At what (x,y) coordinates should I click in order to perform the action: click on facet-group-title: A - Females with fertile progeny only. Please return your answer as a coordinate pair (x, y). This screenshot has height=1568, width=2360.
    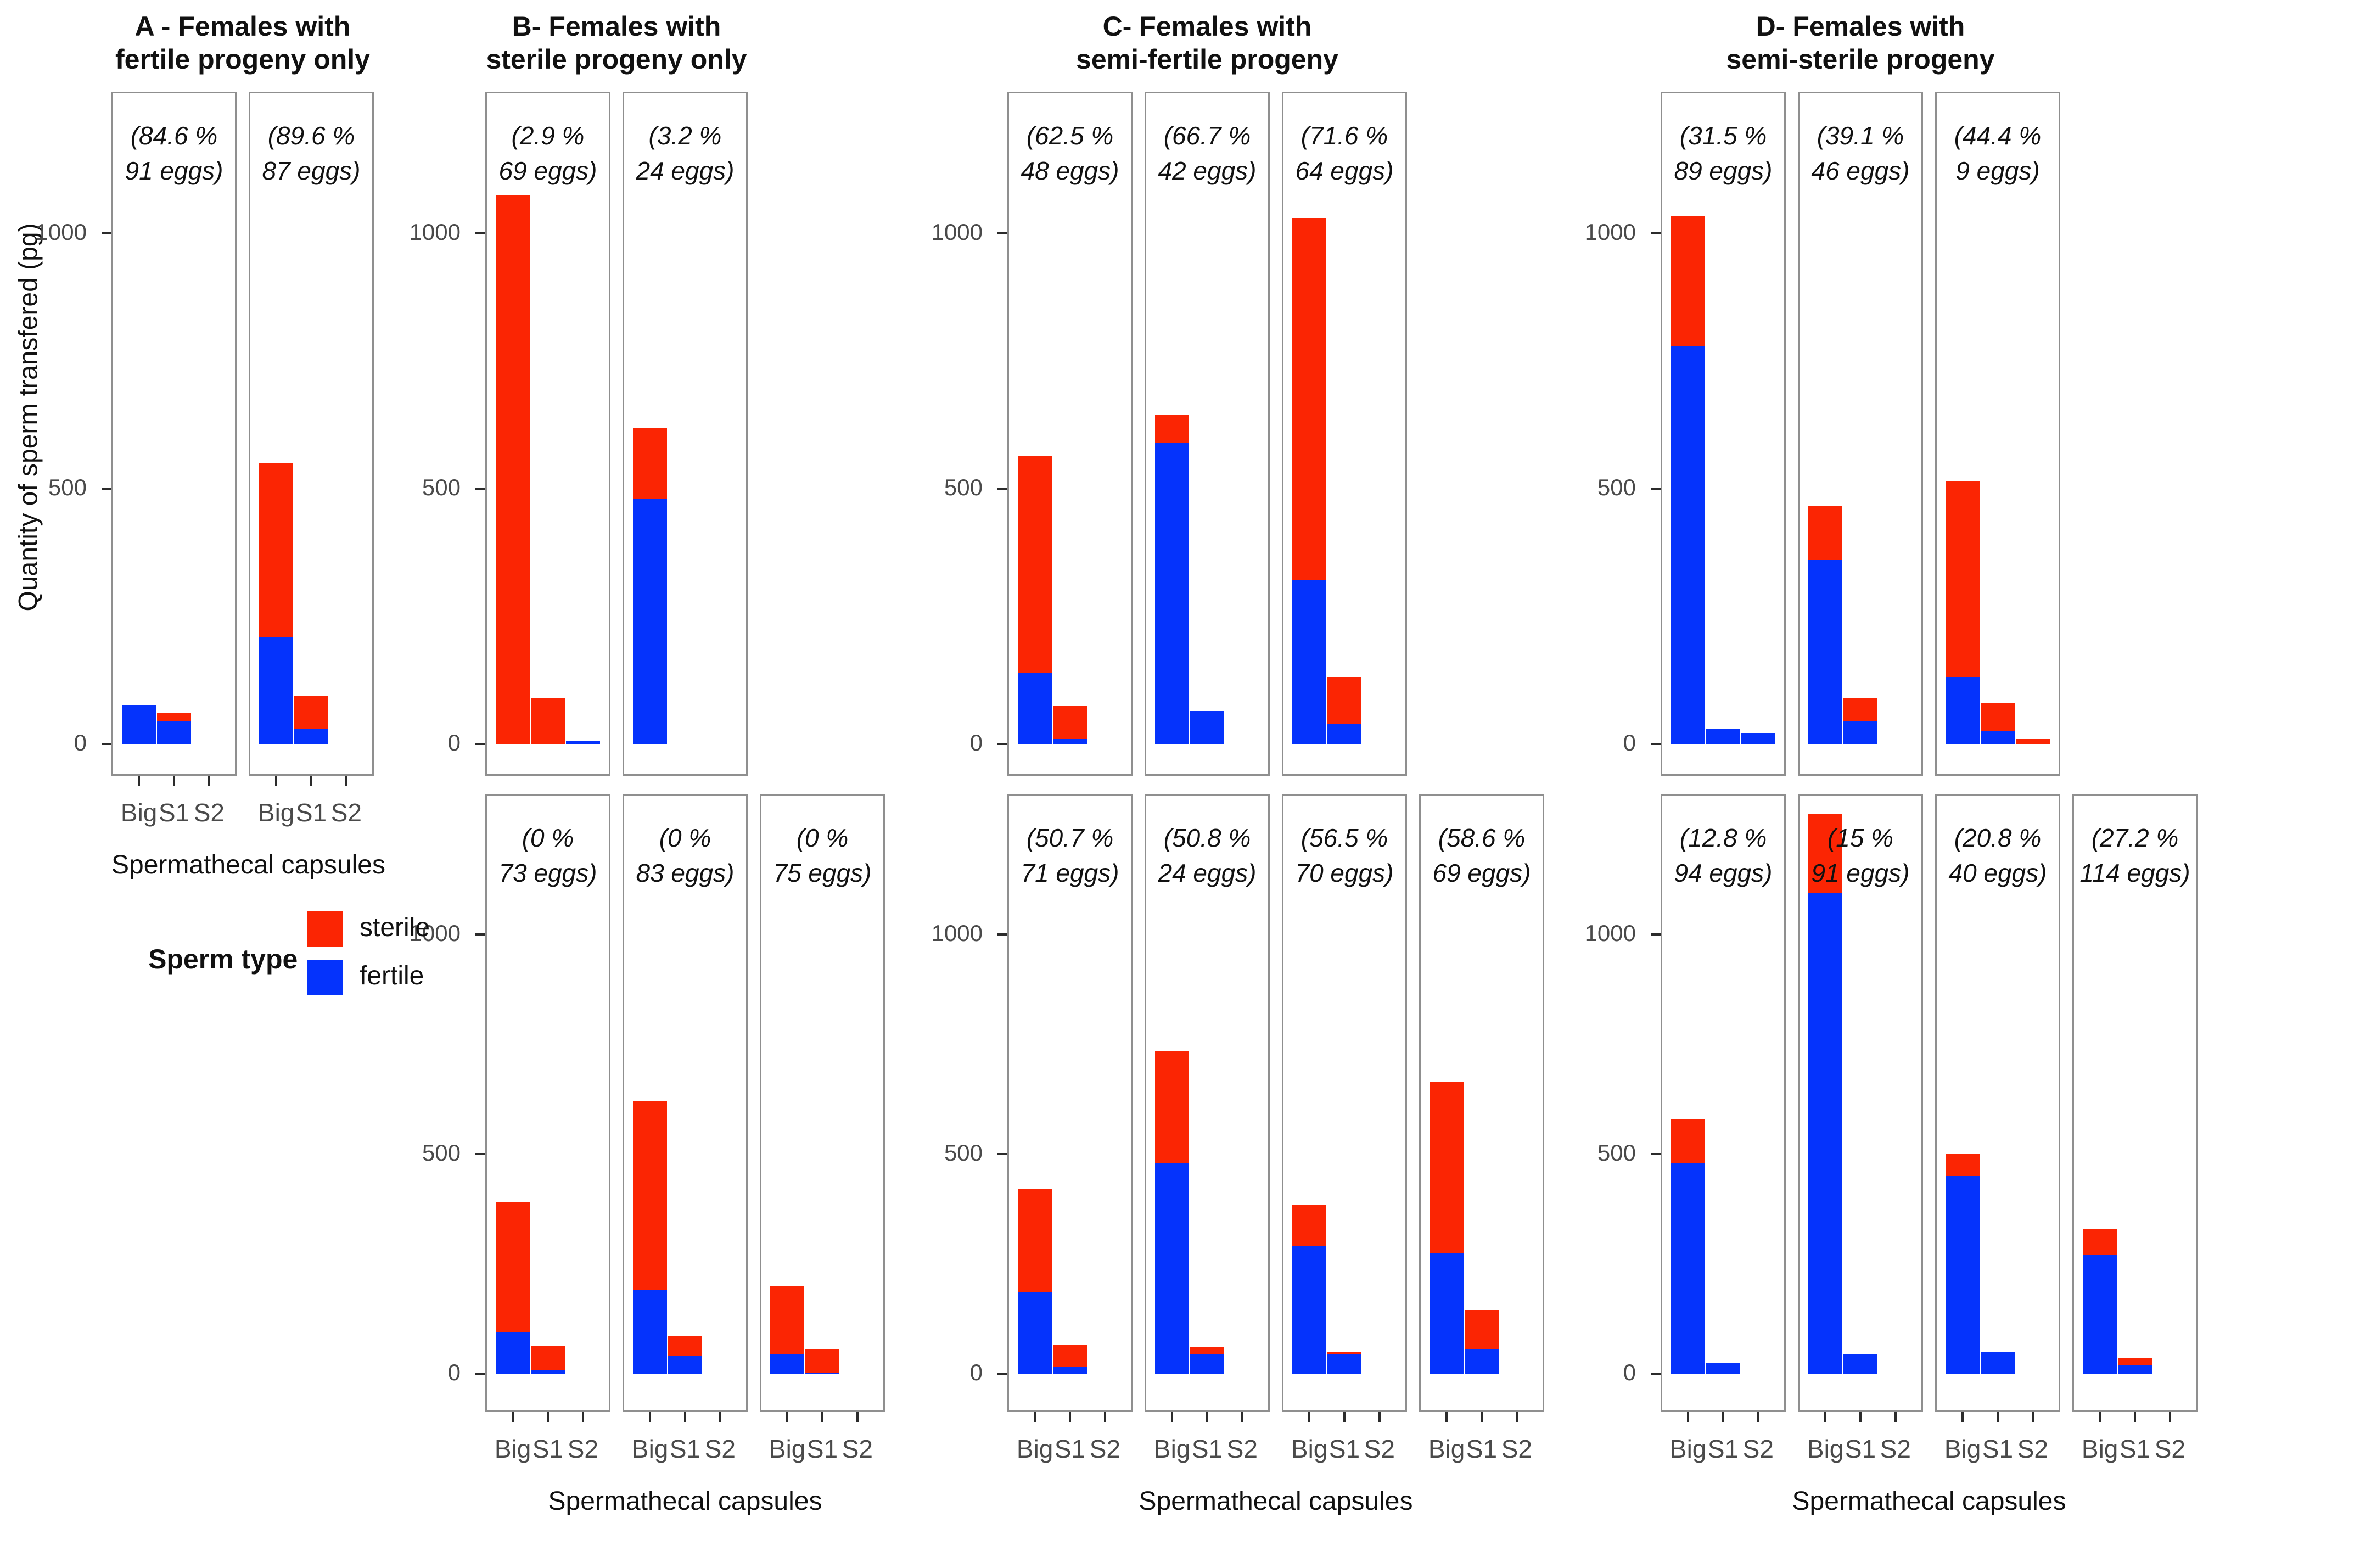
    Looking at the image, I should click on (242, 43).